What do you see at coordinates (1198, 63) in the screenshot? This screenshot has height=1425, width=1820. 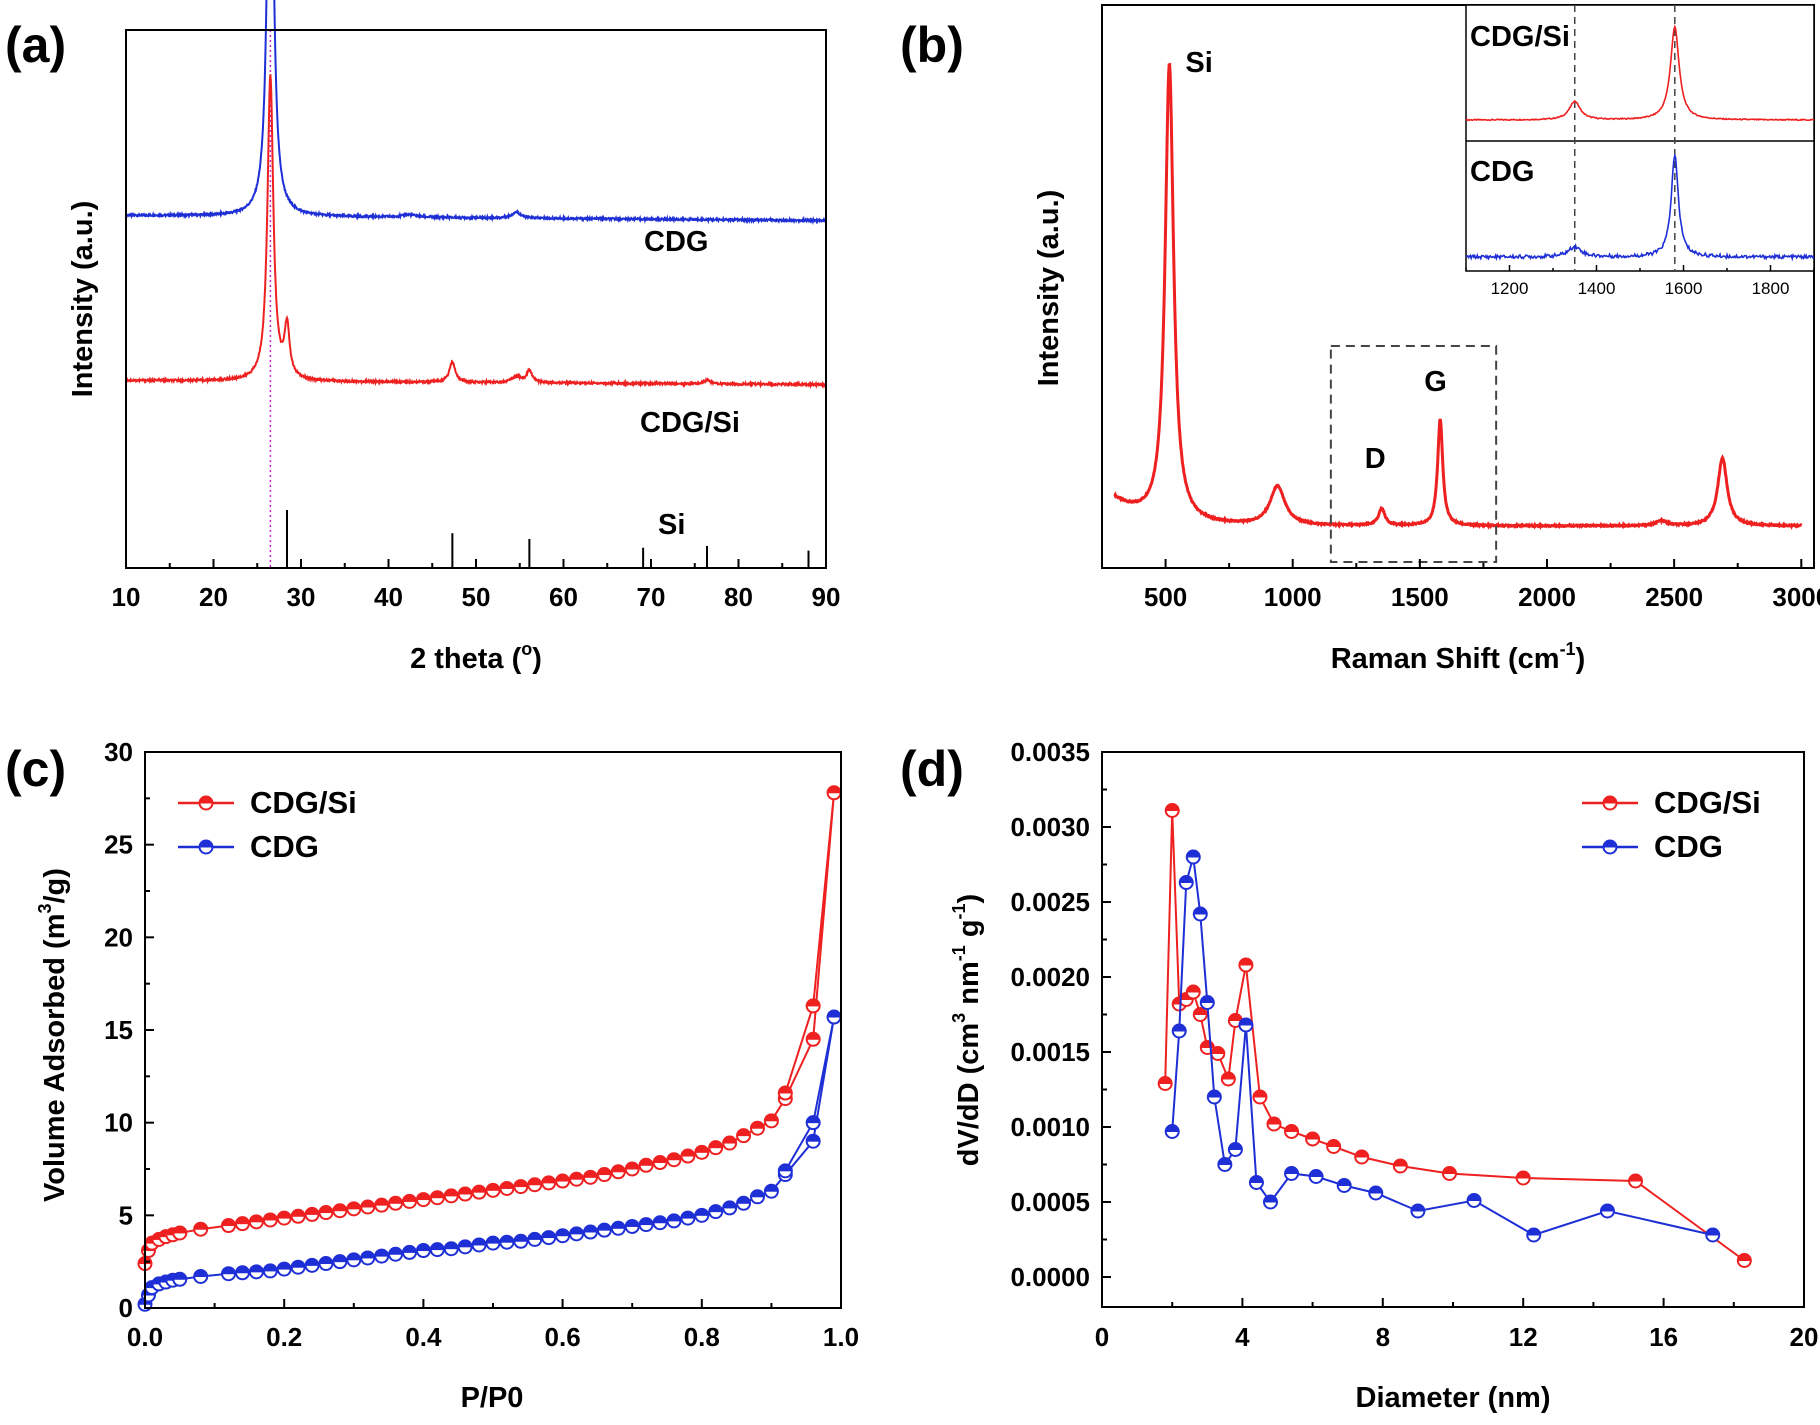 I see `raman-label-si: Si` at bounding box center [1198, 63].